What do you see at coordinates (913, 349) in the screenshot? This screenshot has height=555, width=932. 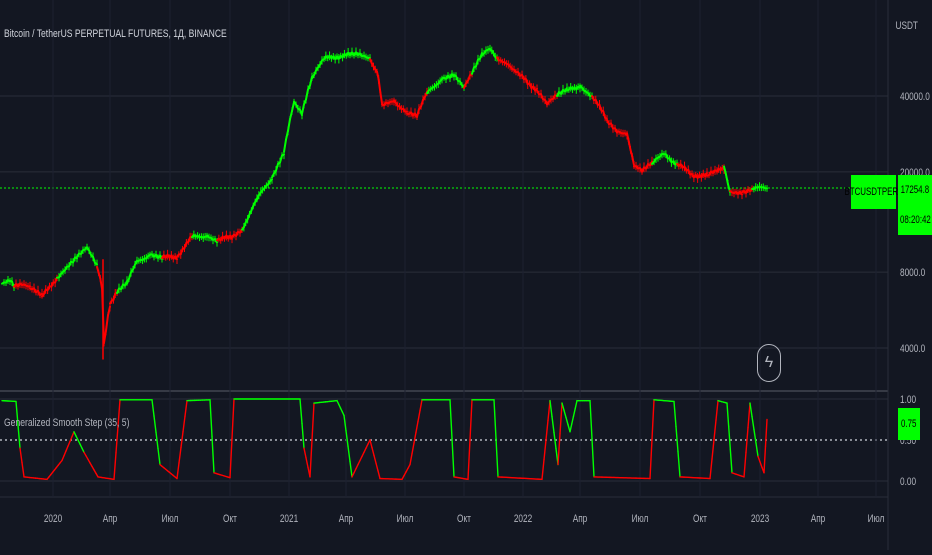 I see `price-tick-label: 4000.0` at bounding box center [913, 349].